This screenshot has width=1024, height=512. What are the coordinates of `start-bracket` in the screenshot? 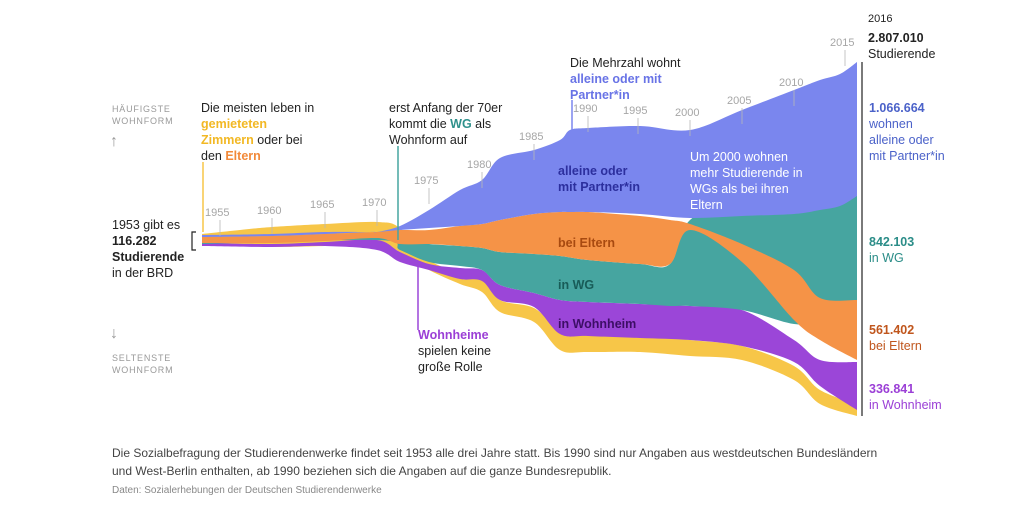 It's located at (193, 241).